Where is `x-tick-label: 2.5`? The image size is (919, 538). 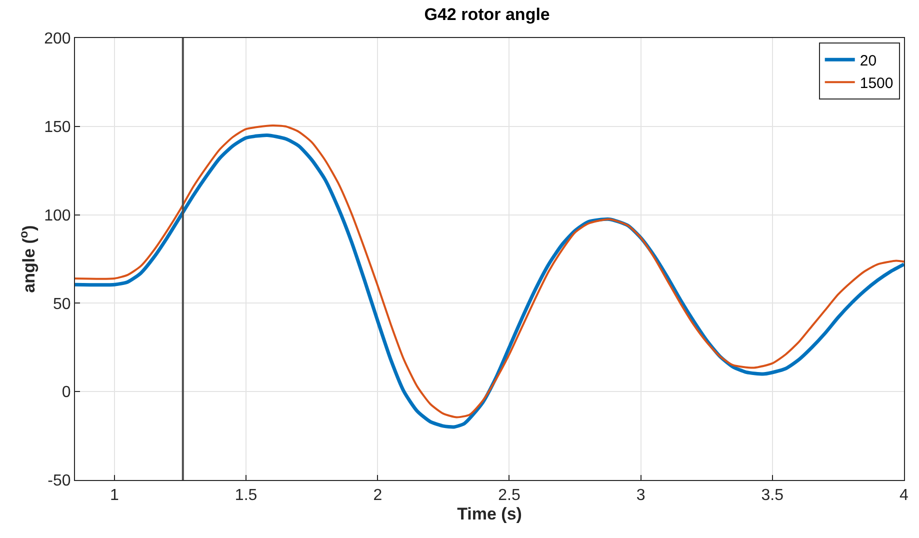
x-tick-label: 2.5 is located at coordinates (509, 495).